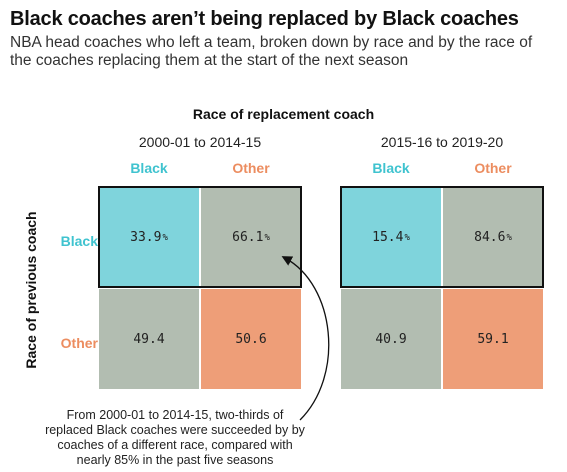  Describe the element at coordinates (388, 237) in the screenshot. I see `cell-value: 15.4` at that location.